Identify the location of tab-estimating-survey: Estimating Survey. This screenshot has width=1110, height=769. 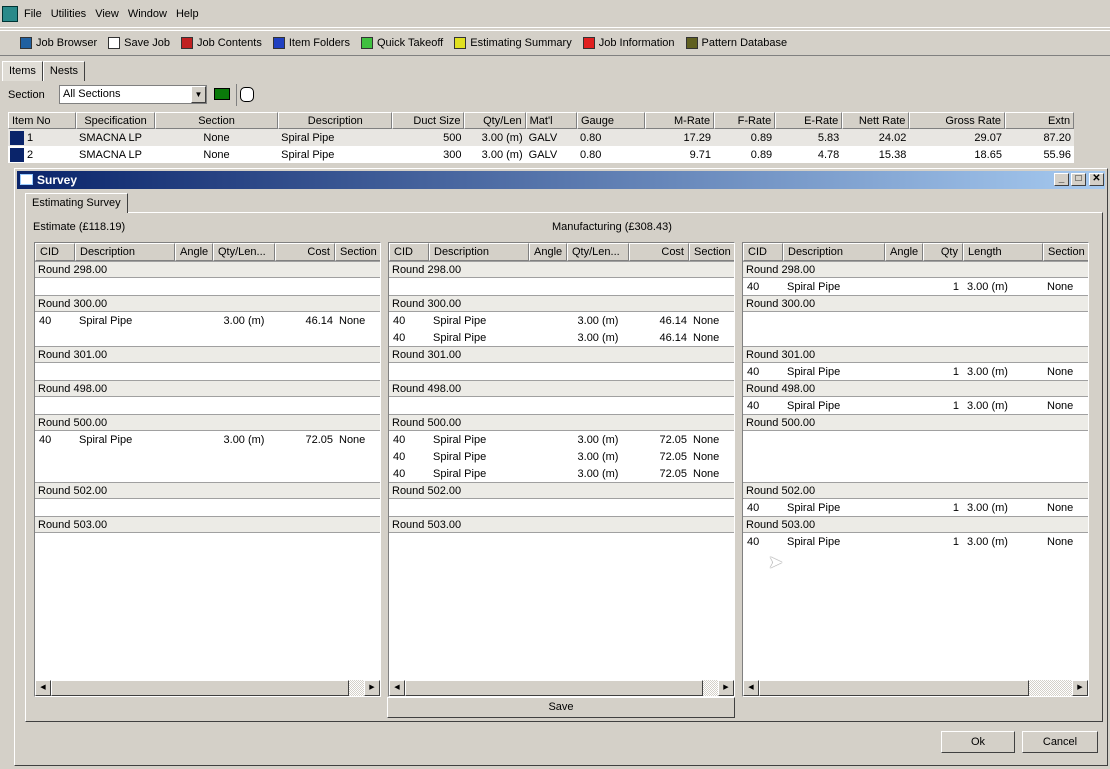
(76, 203).